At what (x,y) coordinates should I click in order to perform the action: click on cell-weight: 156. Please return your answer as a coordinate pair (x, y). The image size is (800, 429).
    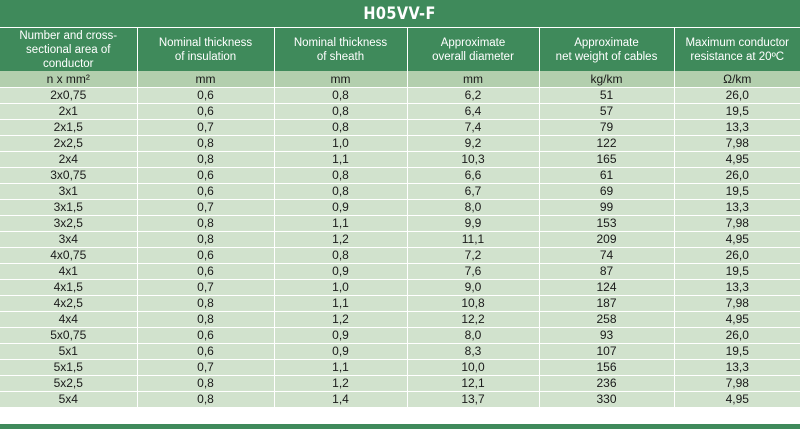
    Looking at the image, I should click on (607, 367).